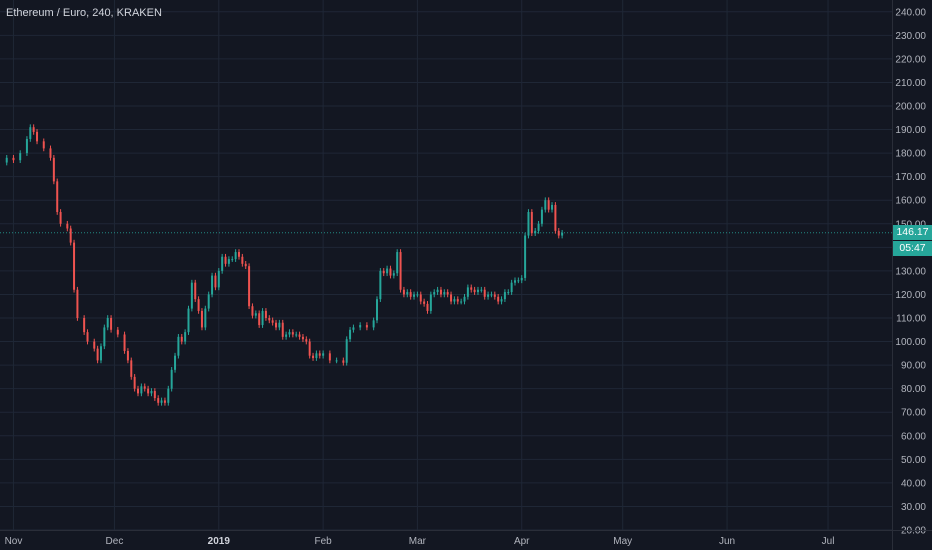 This screenshot has width=932, height=550. What do you see at coordinates (913, 436) in the screenshot?
I see `y-tick-label: 60.00` at bounding box center [913, 436].